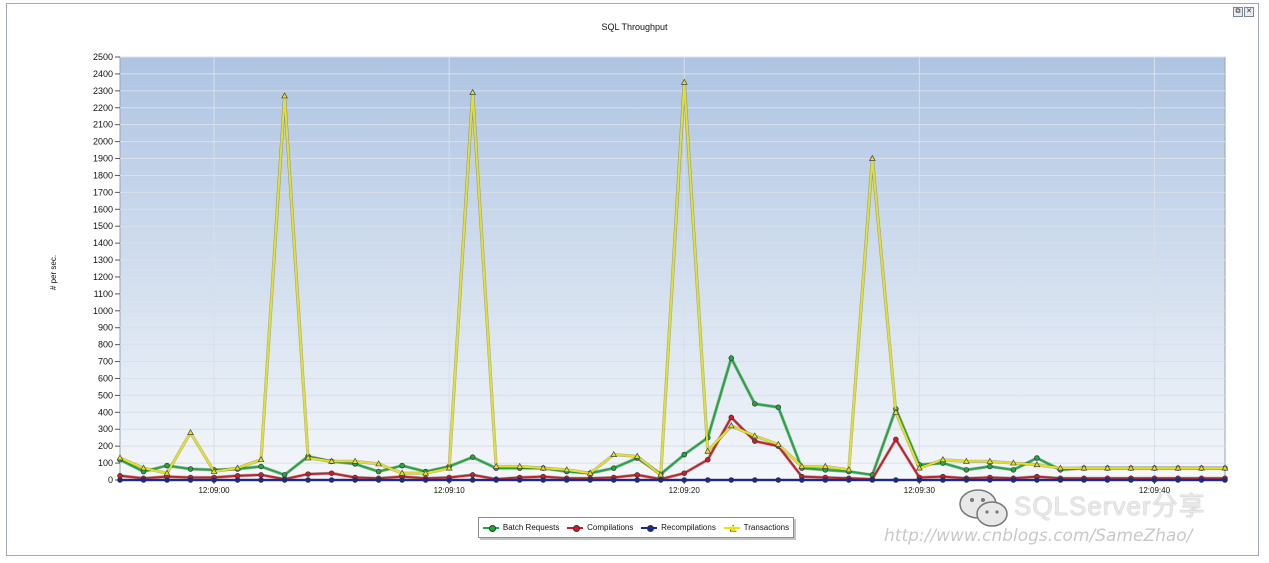  Describe the element at coordinates (1249, 12) in the screenshot. I see `close-icon: ✕` at that location.